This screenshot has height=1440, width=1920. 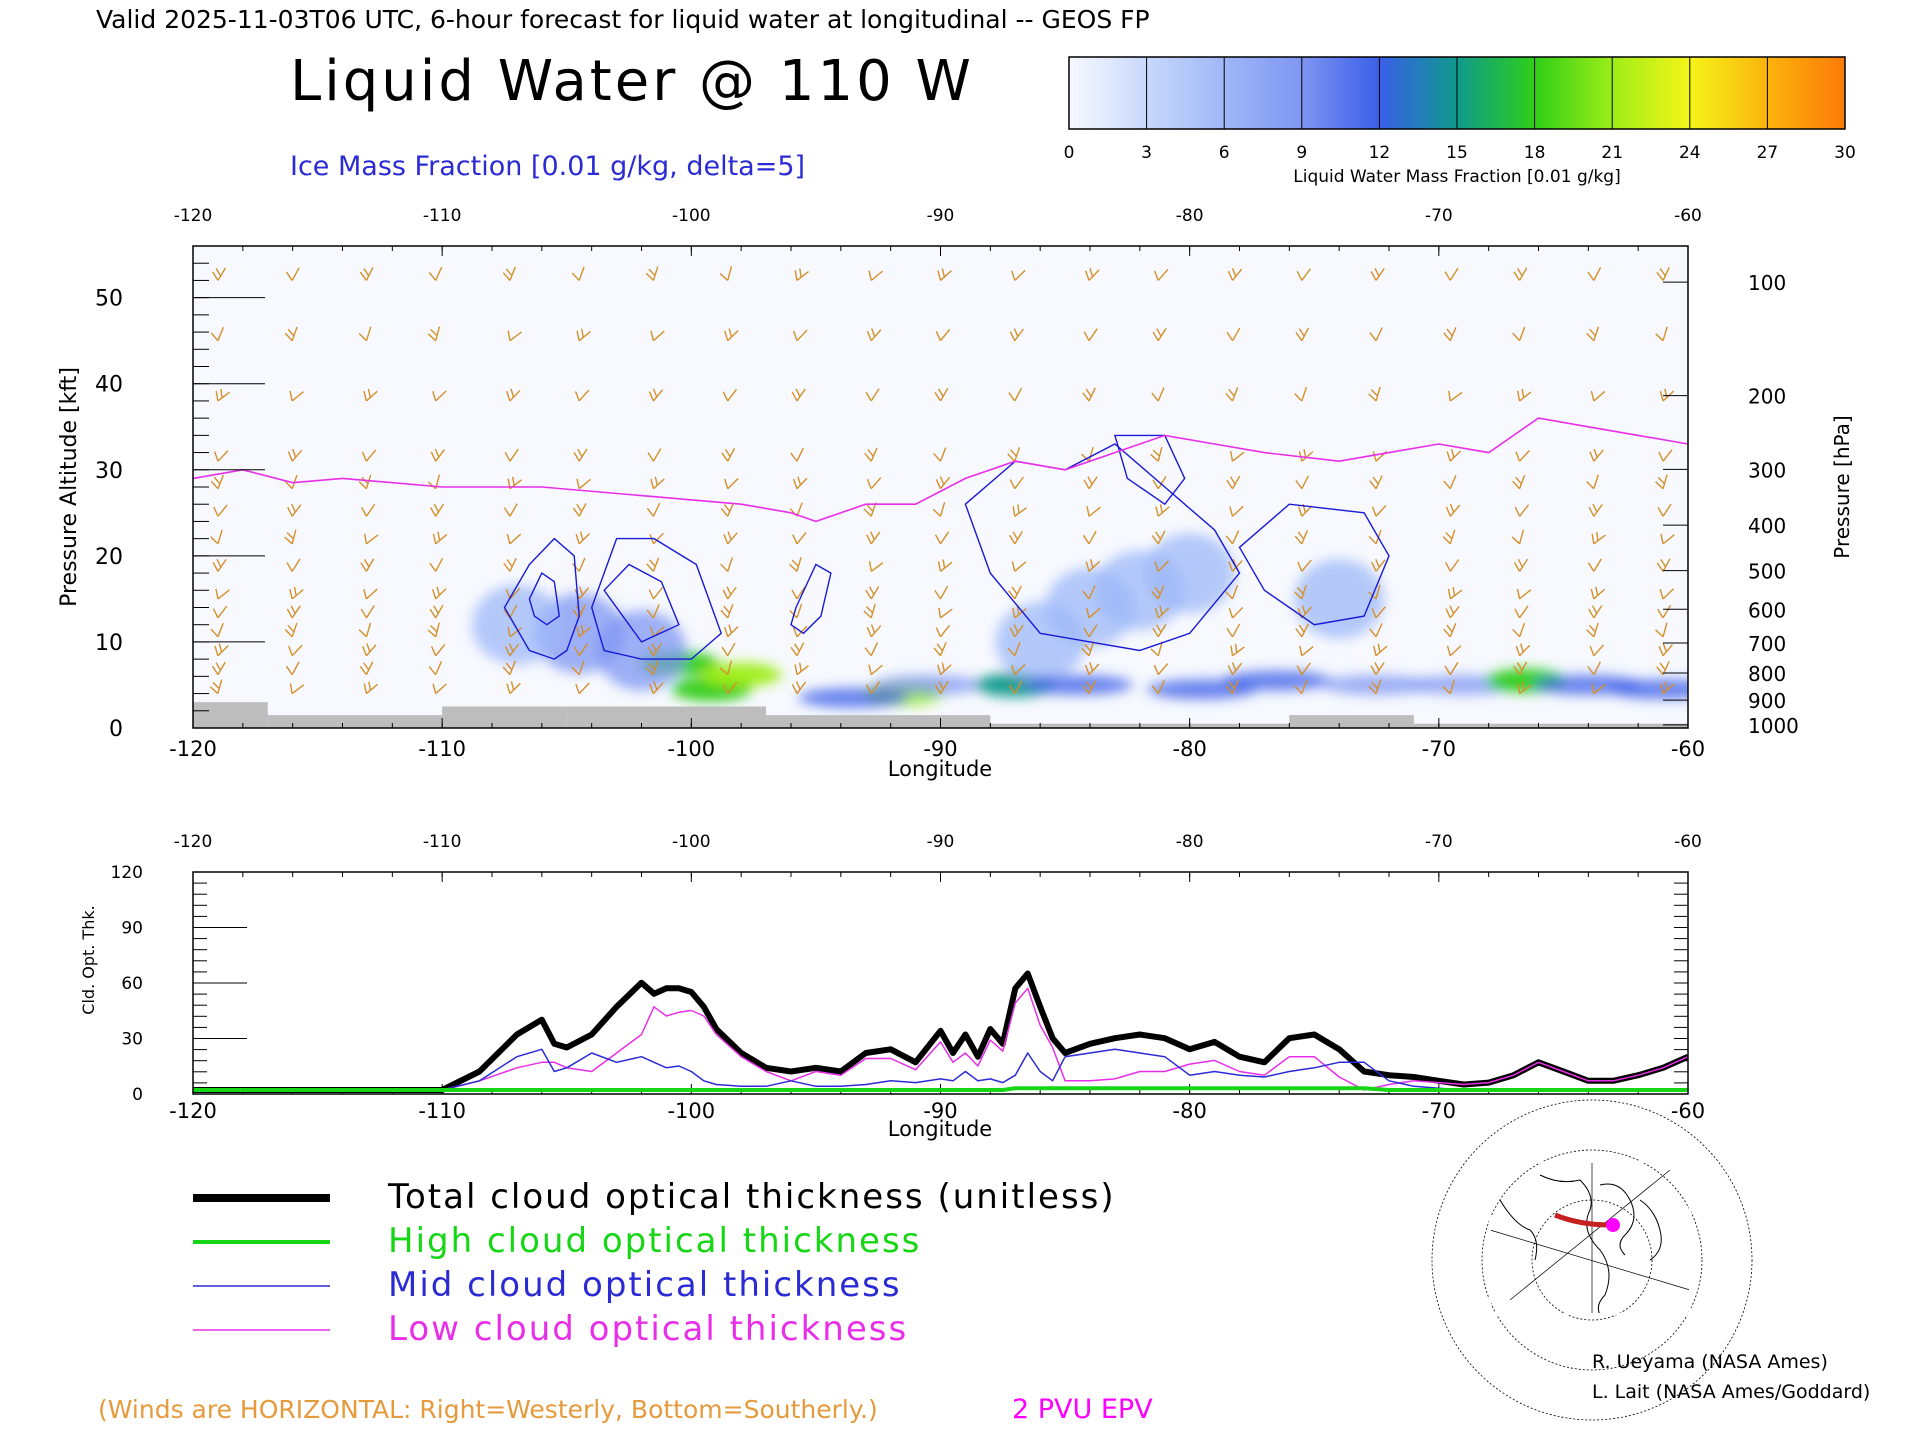 What do you see at coordinates (1340, 93) in the screenshot?
I see `colorbar-segment` at bounding box center [1340, 93].